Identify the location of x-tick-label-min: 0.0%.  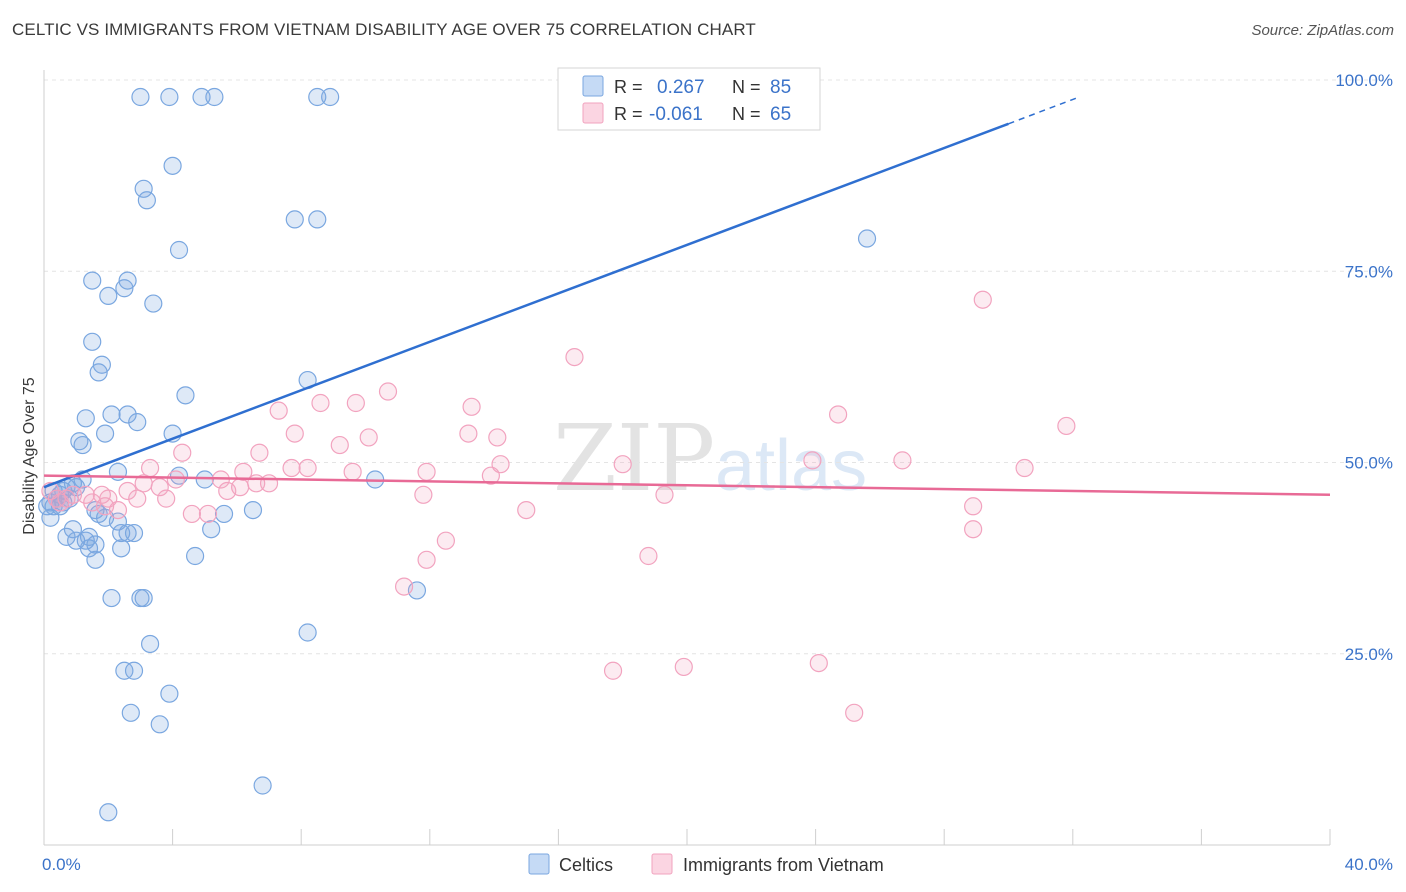
(61, 864).